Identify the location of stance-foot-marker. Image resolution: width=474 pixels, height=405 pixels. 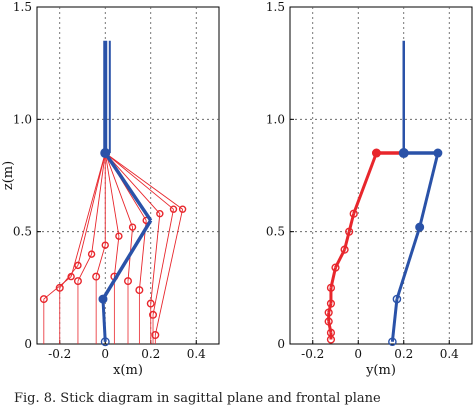
(105, 342).